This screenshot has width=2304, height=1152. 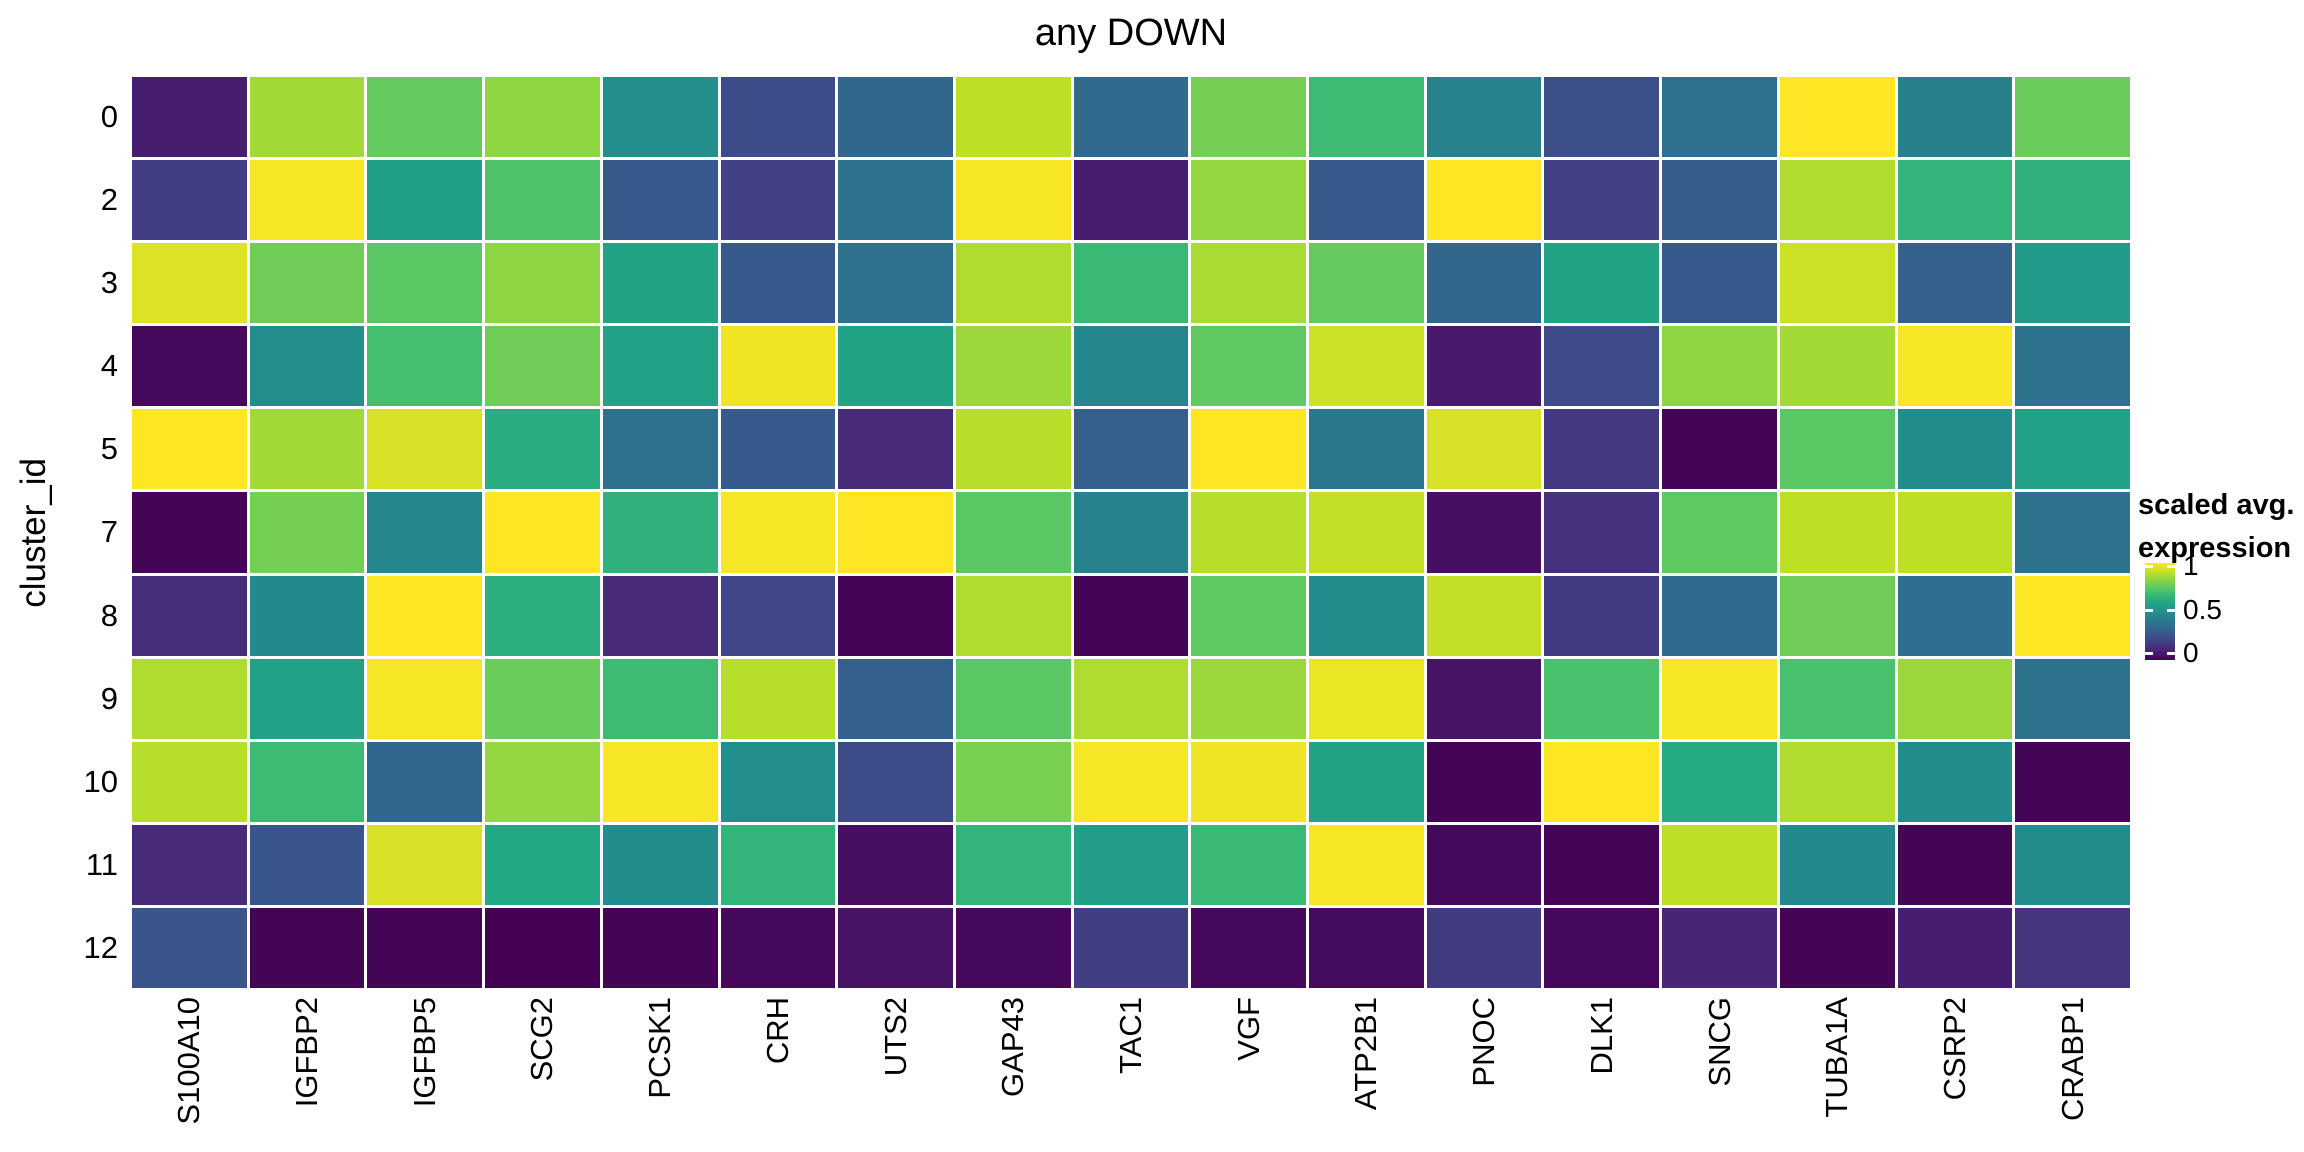 What do you see at coordinates (542, 1039) in the screenshot?
I see `x-tick-label-text: SCG2` at bounding box center [542, 1039].